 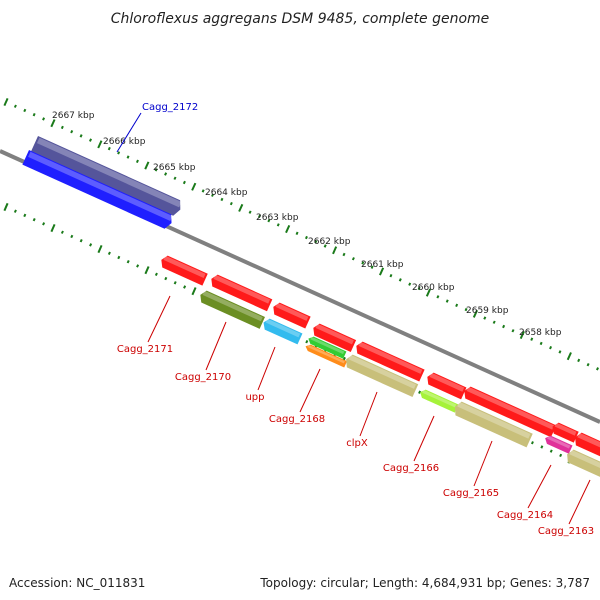 What do you see at coordinates (582, 463) in the screenshot?
I see `gene-cagg_2163-cds` at bounding box center [582, 463].